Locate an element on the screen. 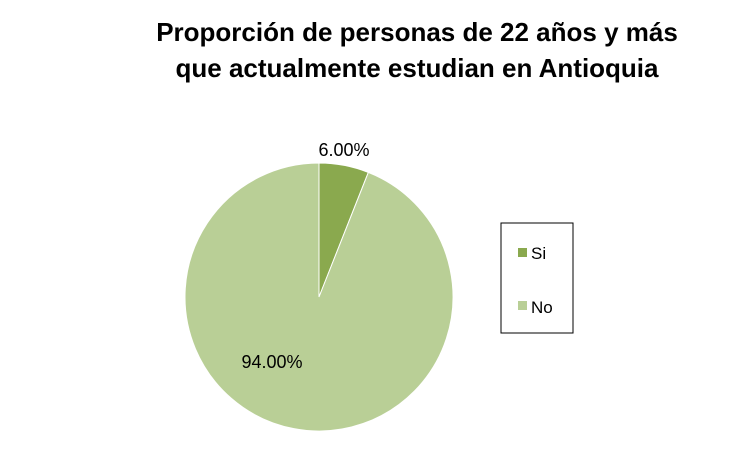  legend-swatch-no is located at coordinates (522, 305).